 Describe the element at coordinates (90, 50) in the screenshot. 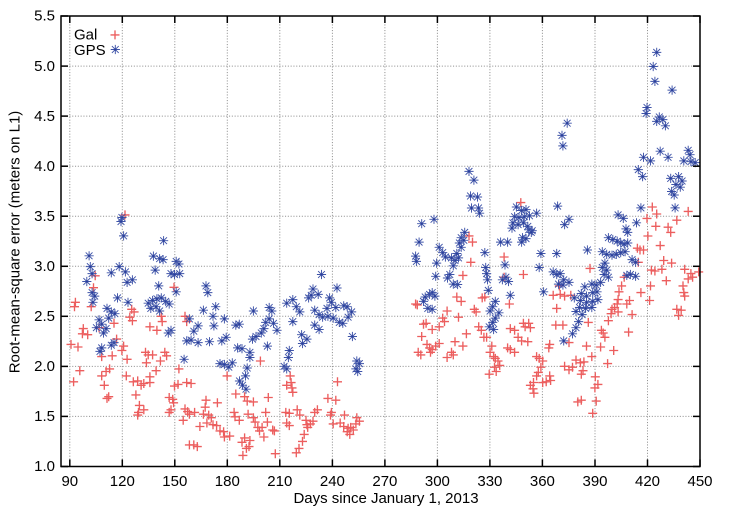

I see `svg-text: GPS` at that location.